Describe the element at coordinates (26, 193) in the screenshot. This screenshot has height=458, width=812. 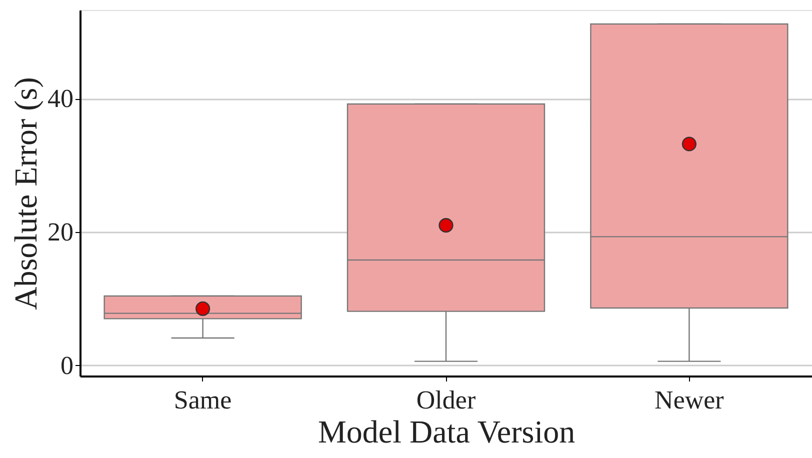
I see `y-axis-title: Absolute Error (s)` at that location.